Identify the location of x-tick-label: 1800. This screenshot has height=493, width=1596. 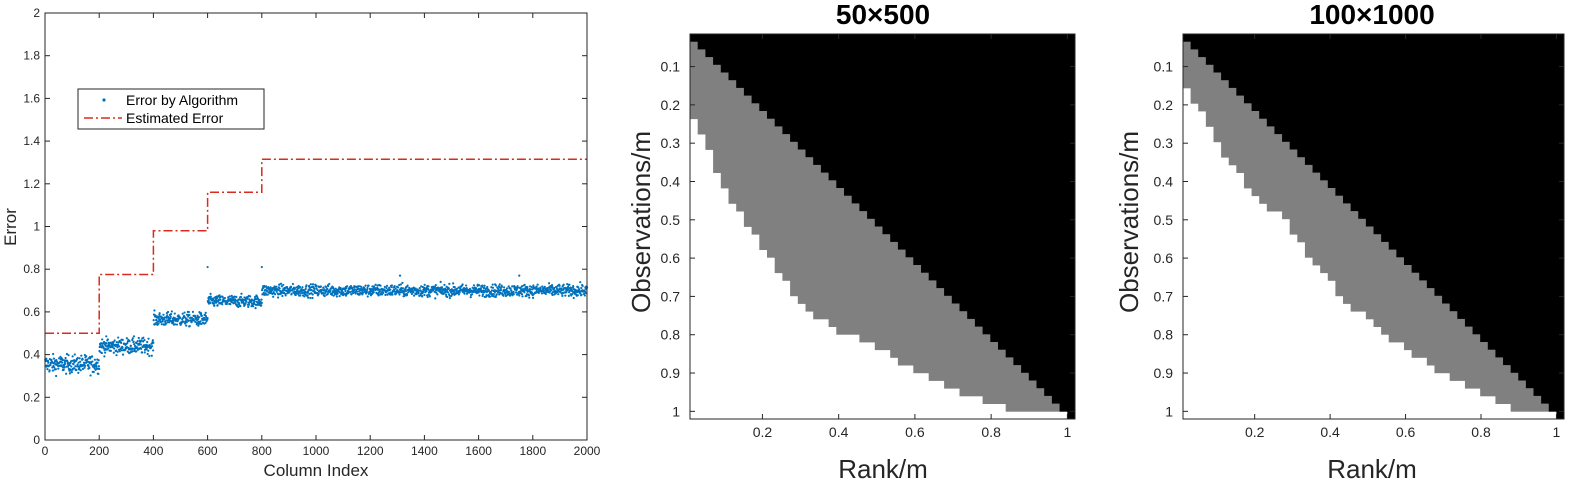
(532, 451).